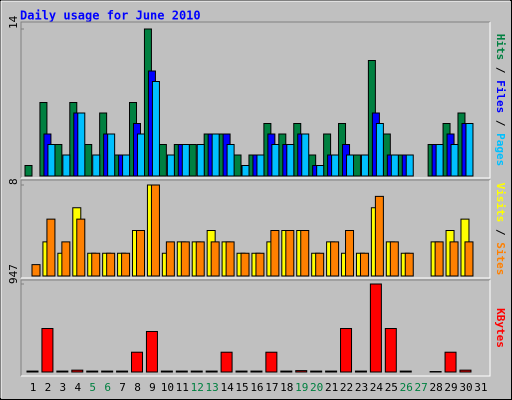 This screenshot has height=400, width=512. I want to click on x-tick-label: 1, so click(33, 387).